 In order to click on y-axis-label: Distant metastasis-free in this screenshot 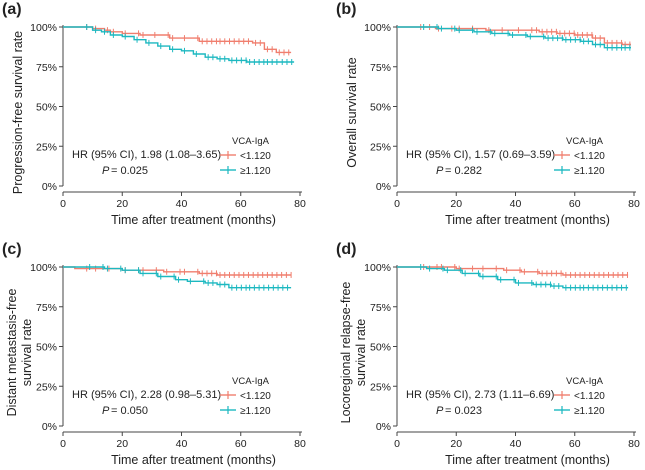, I will do `click(12, 353)`.